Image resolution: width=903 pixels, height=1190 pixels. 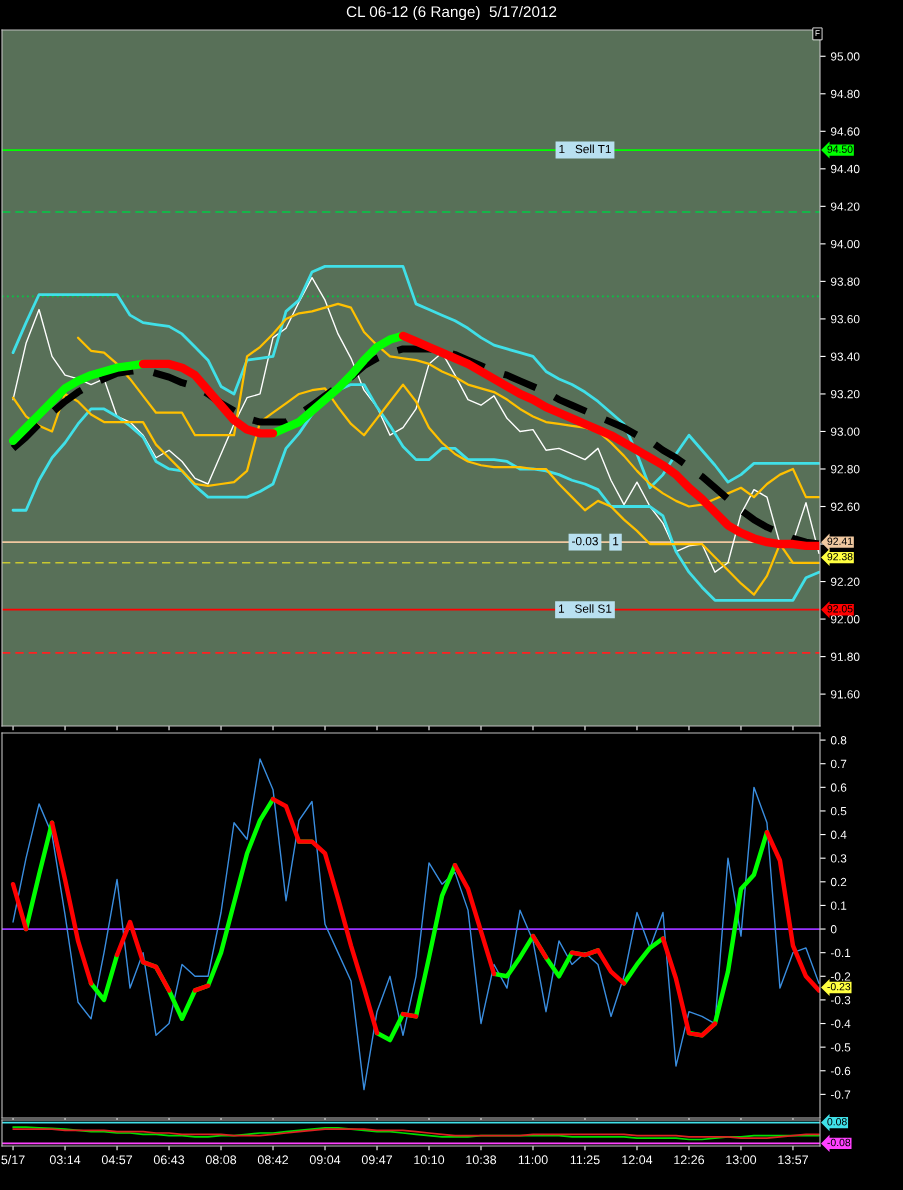 I want to click on y-tick-label: 0.3, so click(x=838, y=858).